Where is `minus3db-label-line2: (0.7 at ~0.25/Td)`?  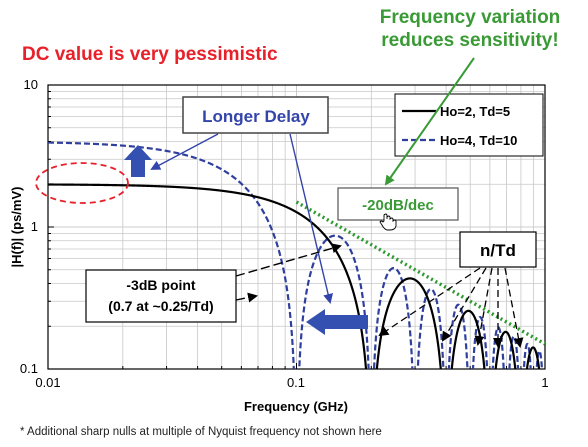
minus3db-label-line2: (0.7 at ~0.25/Td) is located at coordinates (160, 306).